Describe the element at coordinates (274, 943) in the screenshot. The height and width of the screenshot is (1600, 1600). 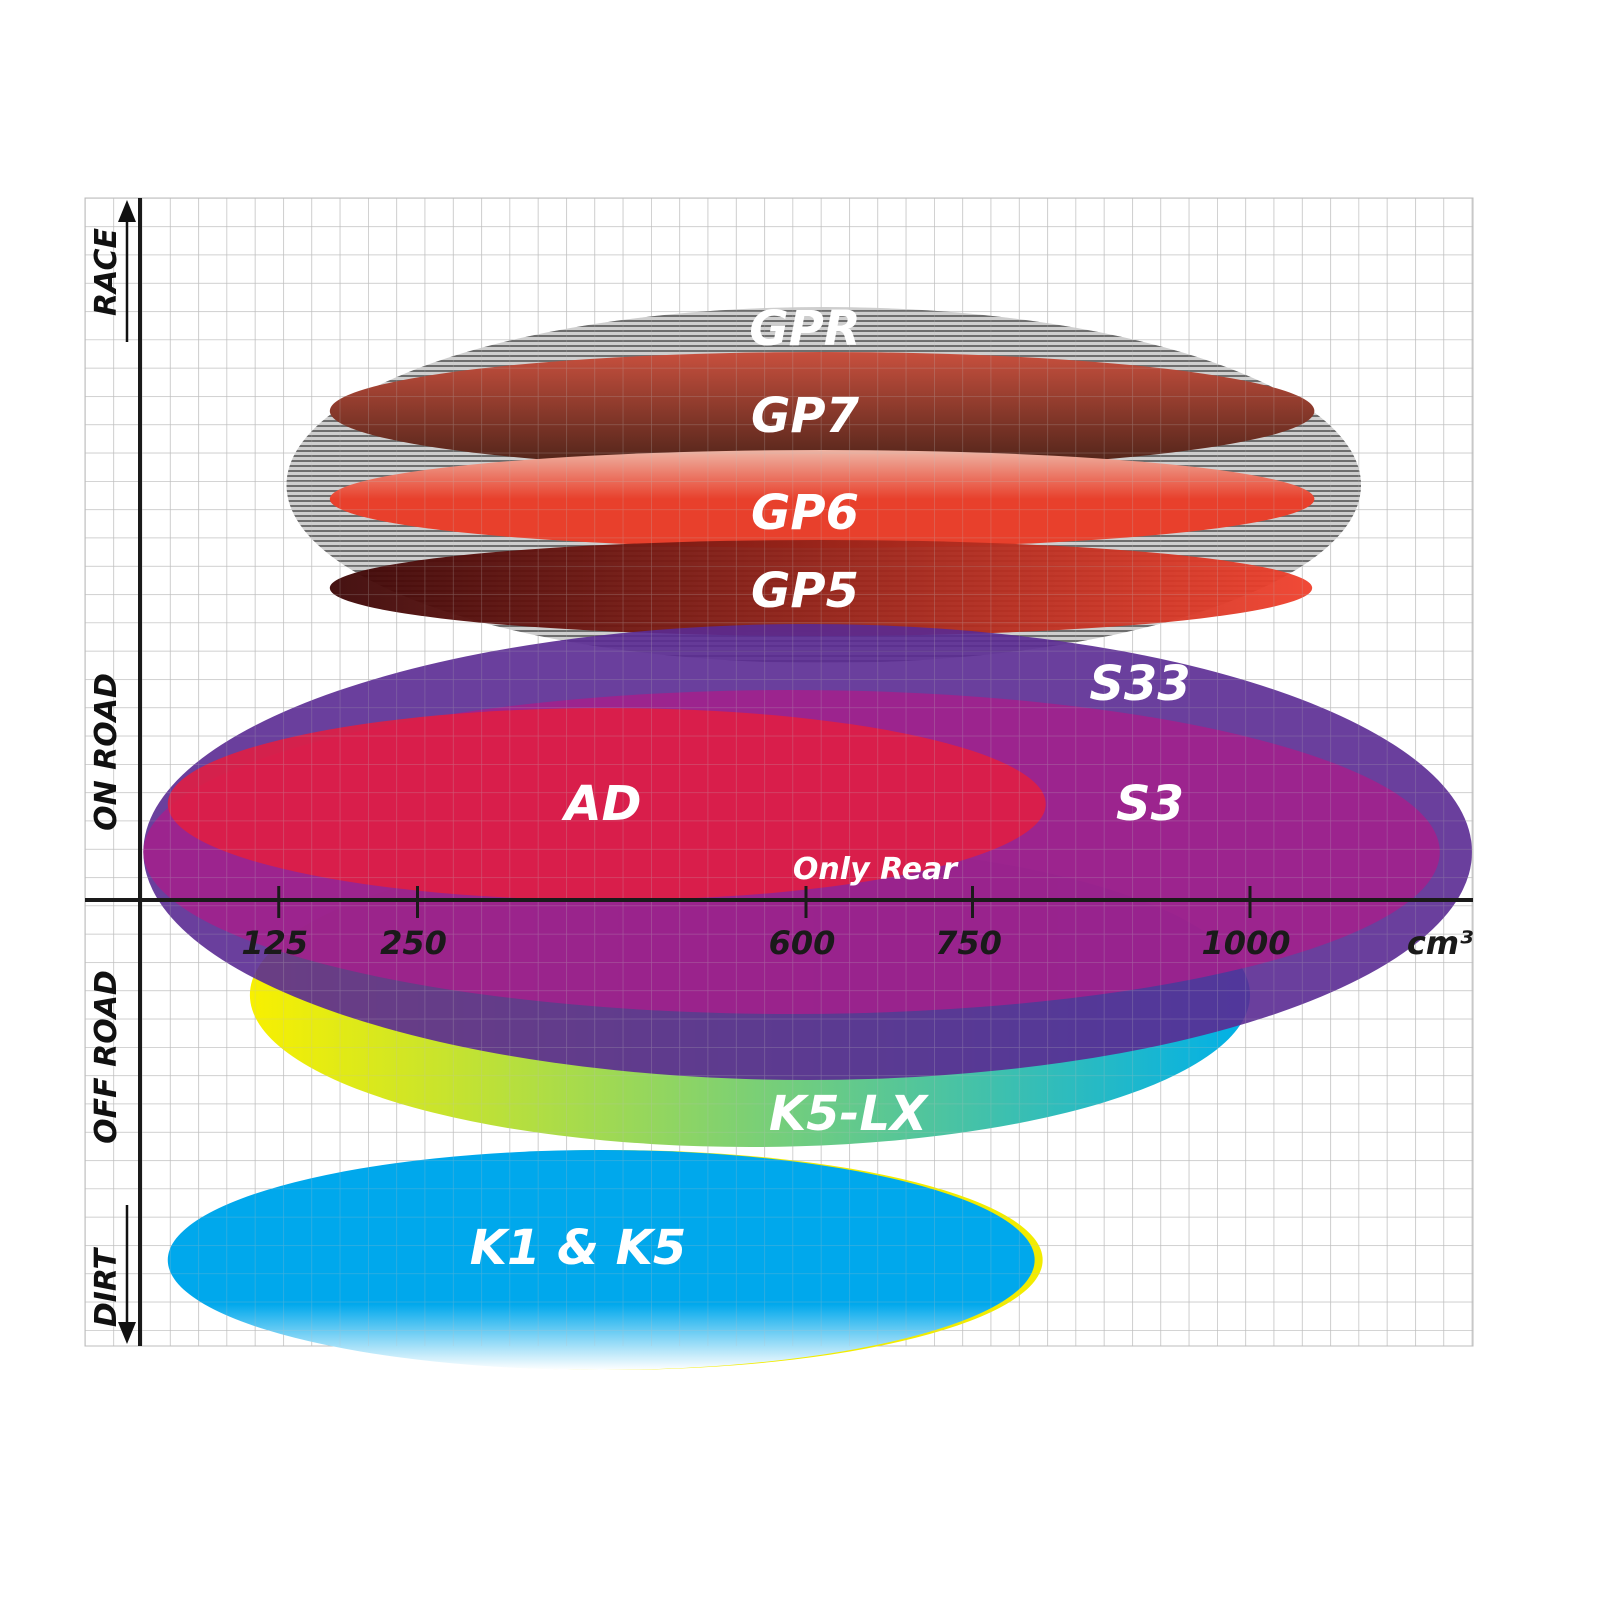
I see `x-tick-label: 125` at that location.